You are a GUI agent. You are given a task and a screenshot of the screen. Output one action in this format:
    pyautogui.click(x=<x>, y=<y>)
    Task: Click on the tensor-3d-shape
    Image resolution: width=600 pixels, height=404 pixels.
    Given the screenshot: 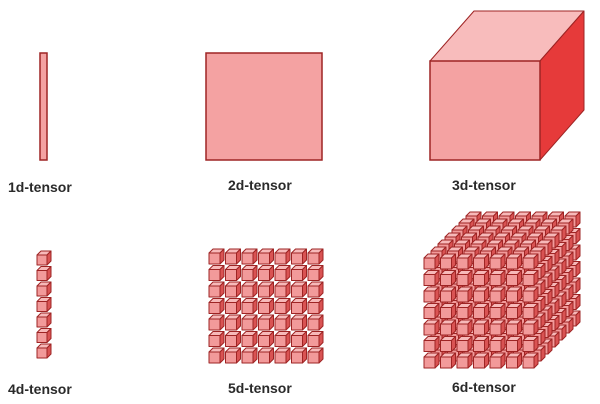 What is the action you would take?
    pyautogui.click(x=507, y=85)
    